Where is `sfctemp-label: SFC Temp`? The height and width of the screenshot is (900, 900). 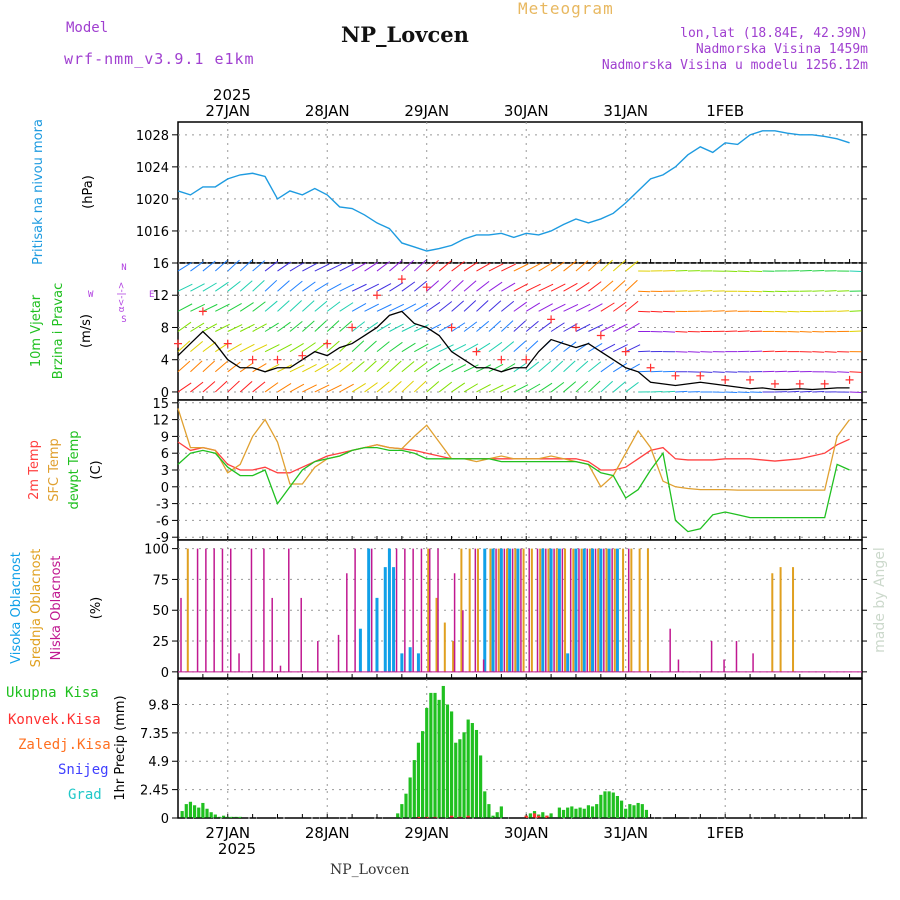
sfctemp-label: SFC Temp is located at coordinates (54, 470).